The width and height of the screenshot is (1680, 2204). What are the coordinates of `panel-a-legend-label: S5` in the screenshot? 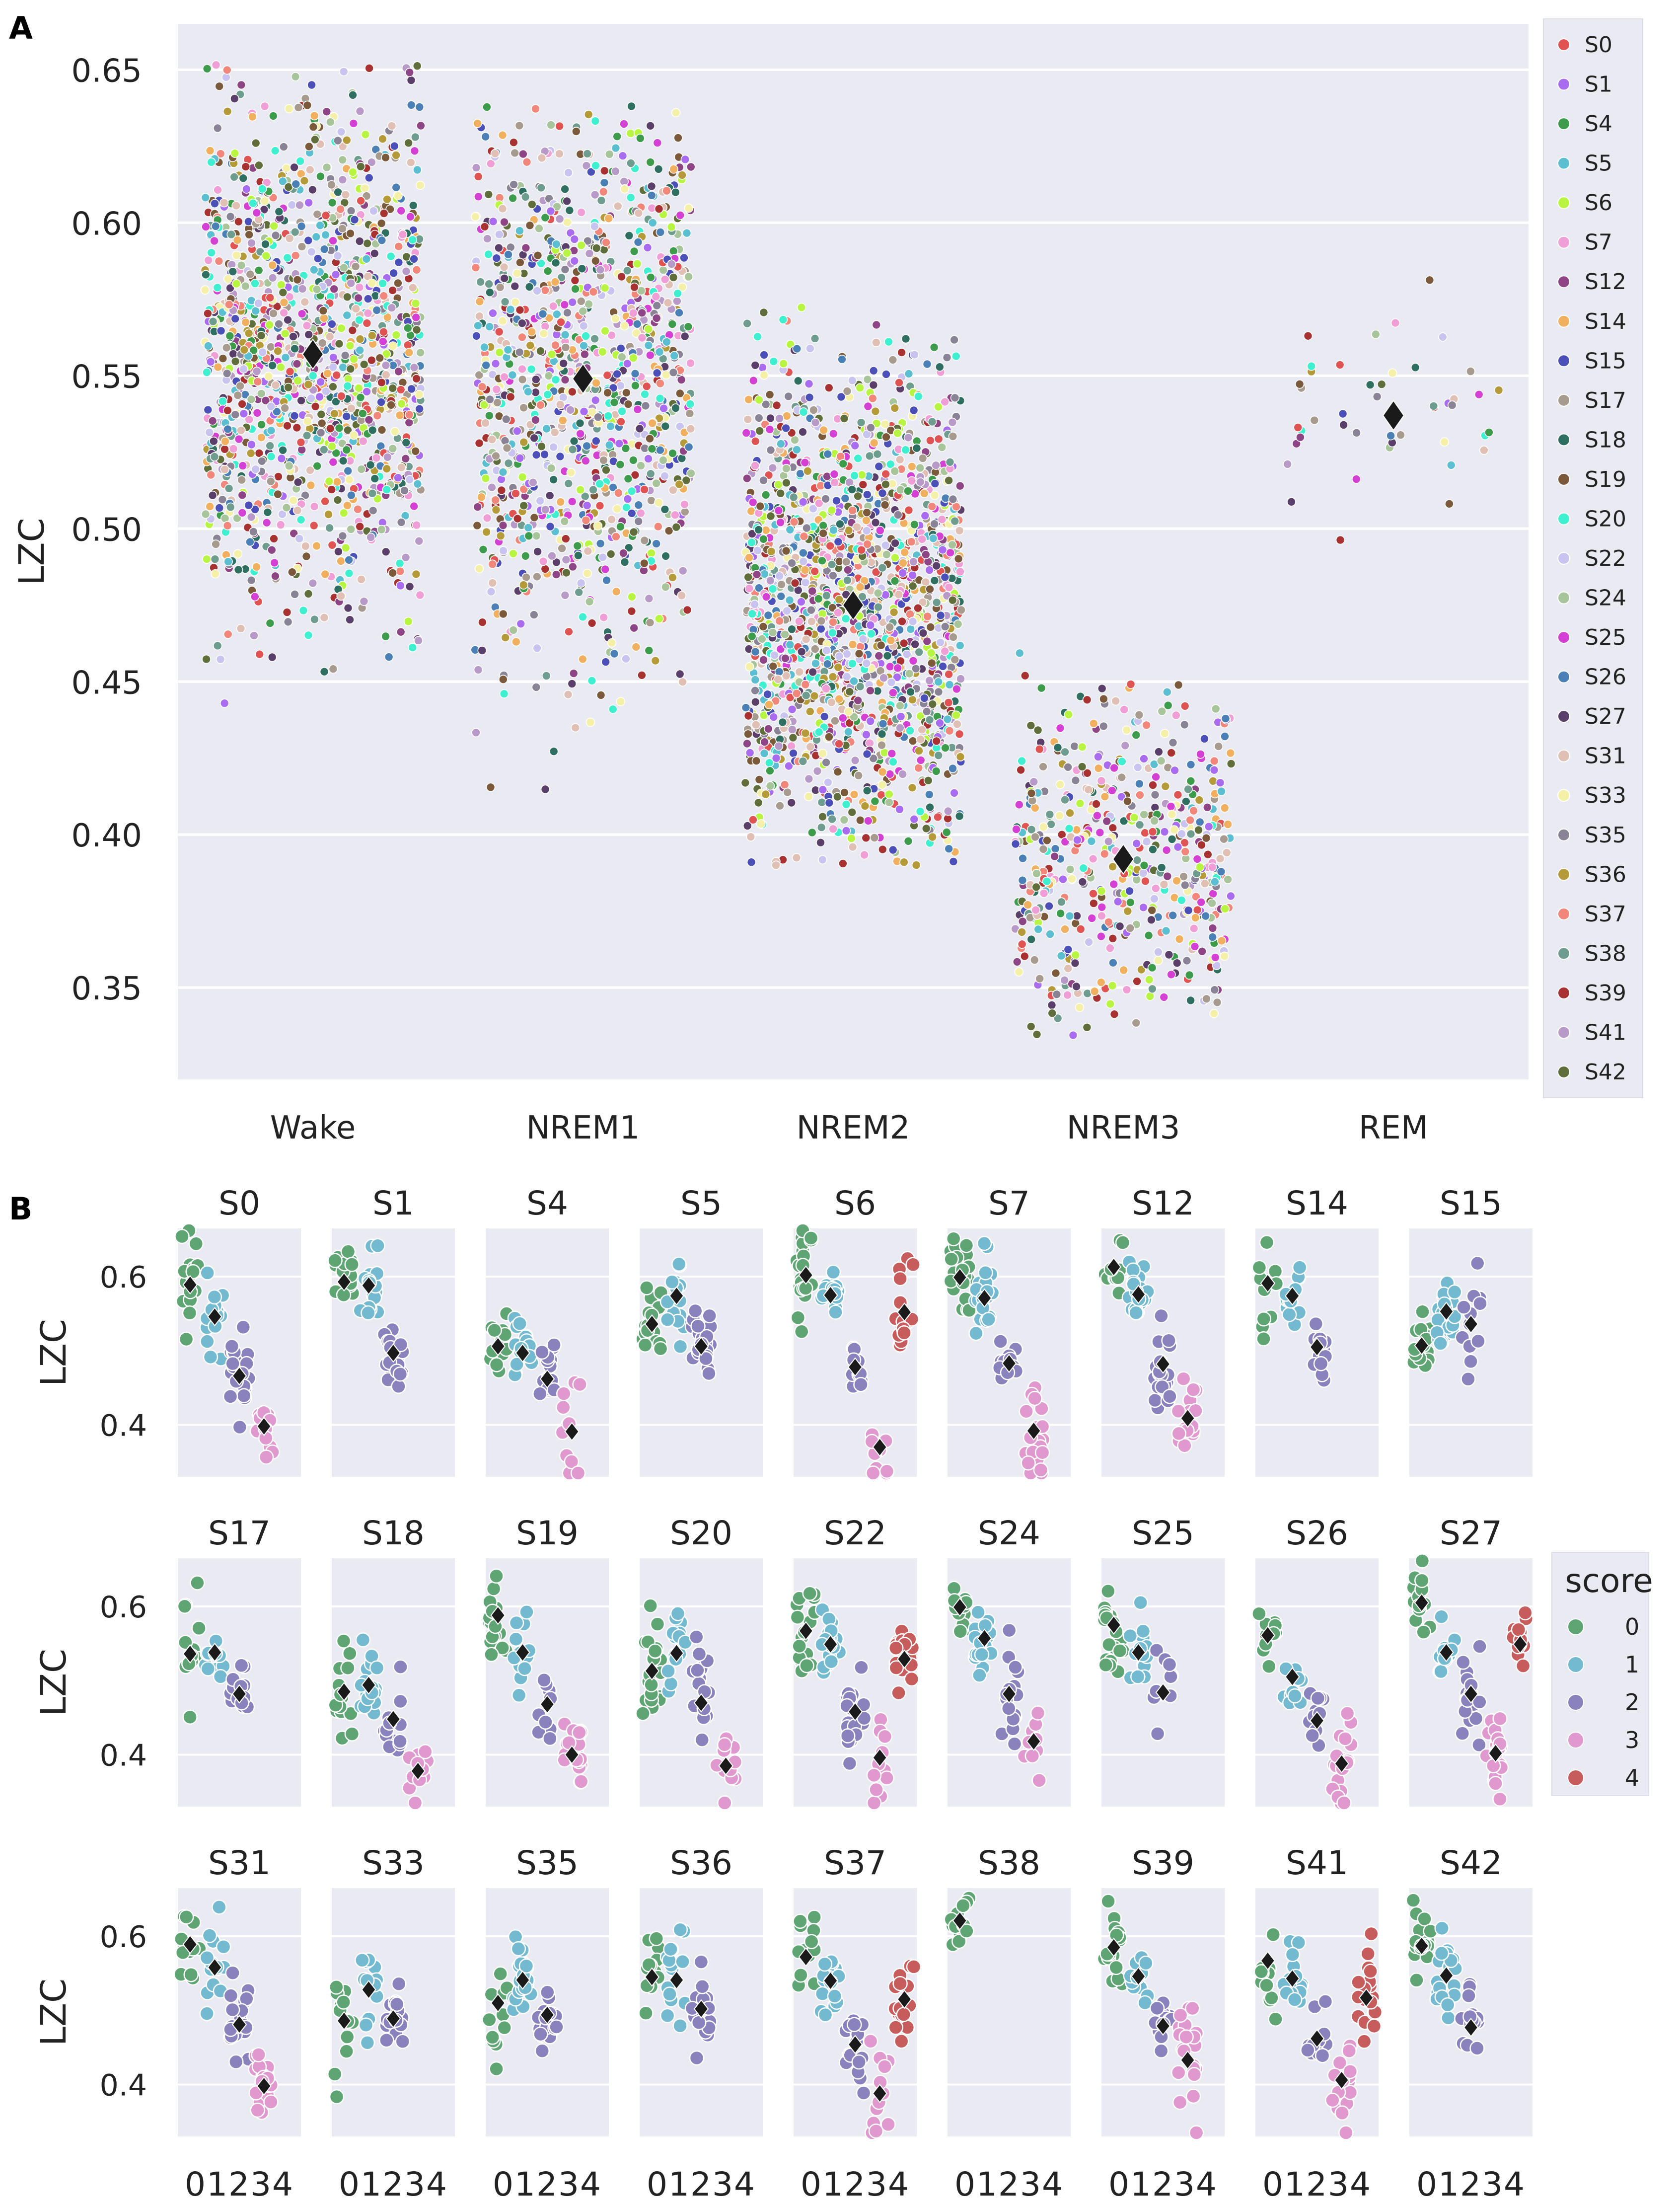 It's located at (1599, 163).